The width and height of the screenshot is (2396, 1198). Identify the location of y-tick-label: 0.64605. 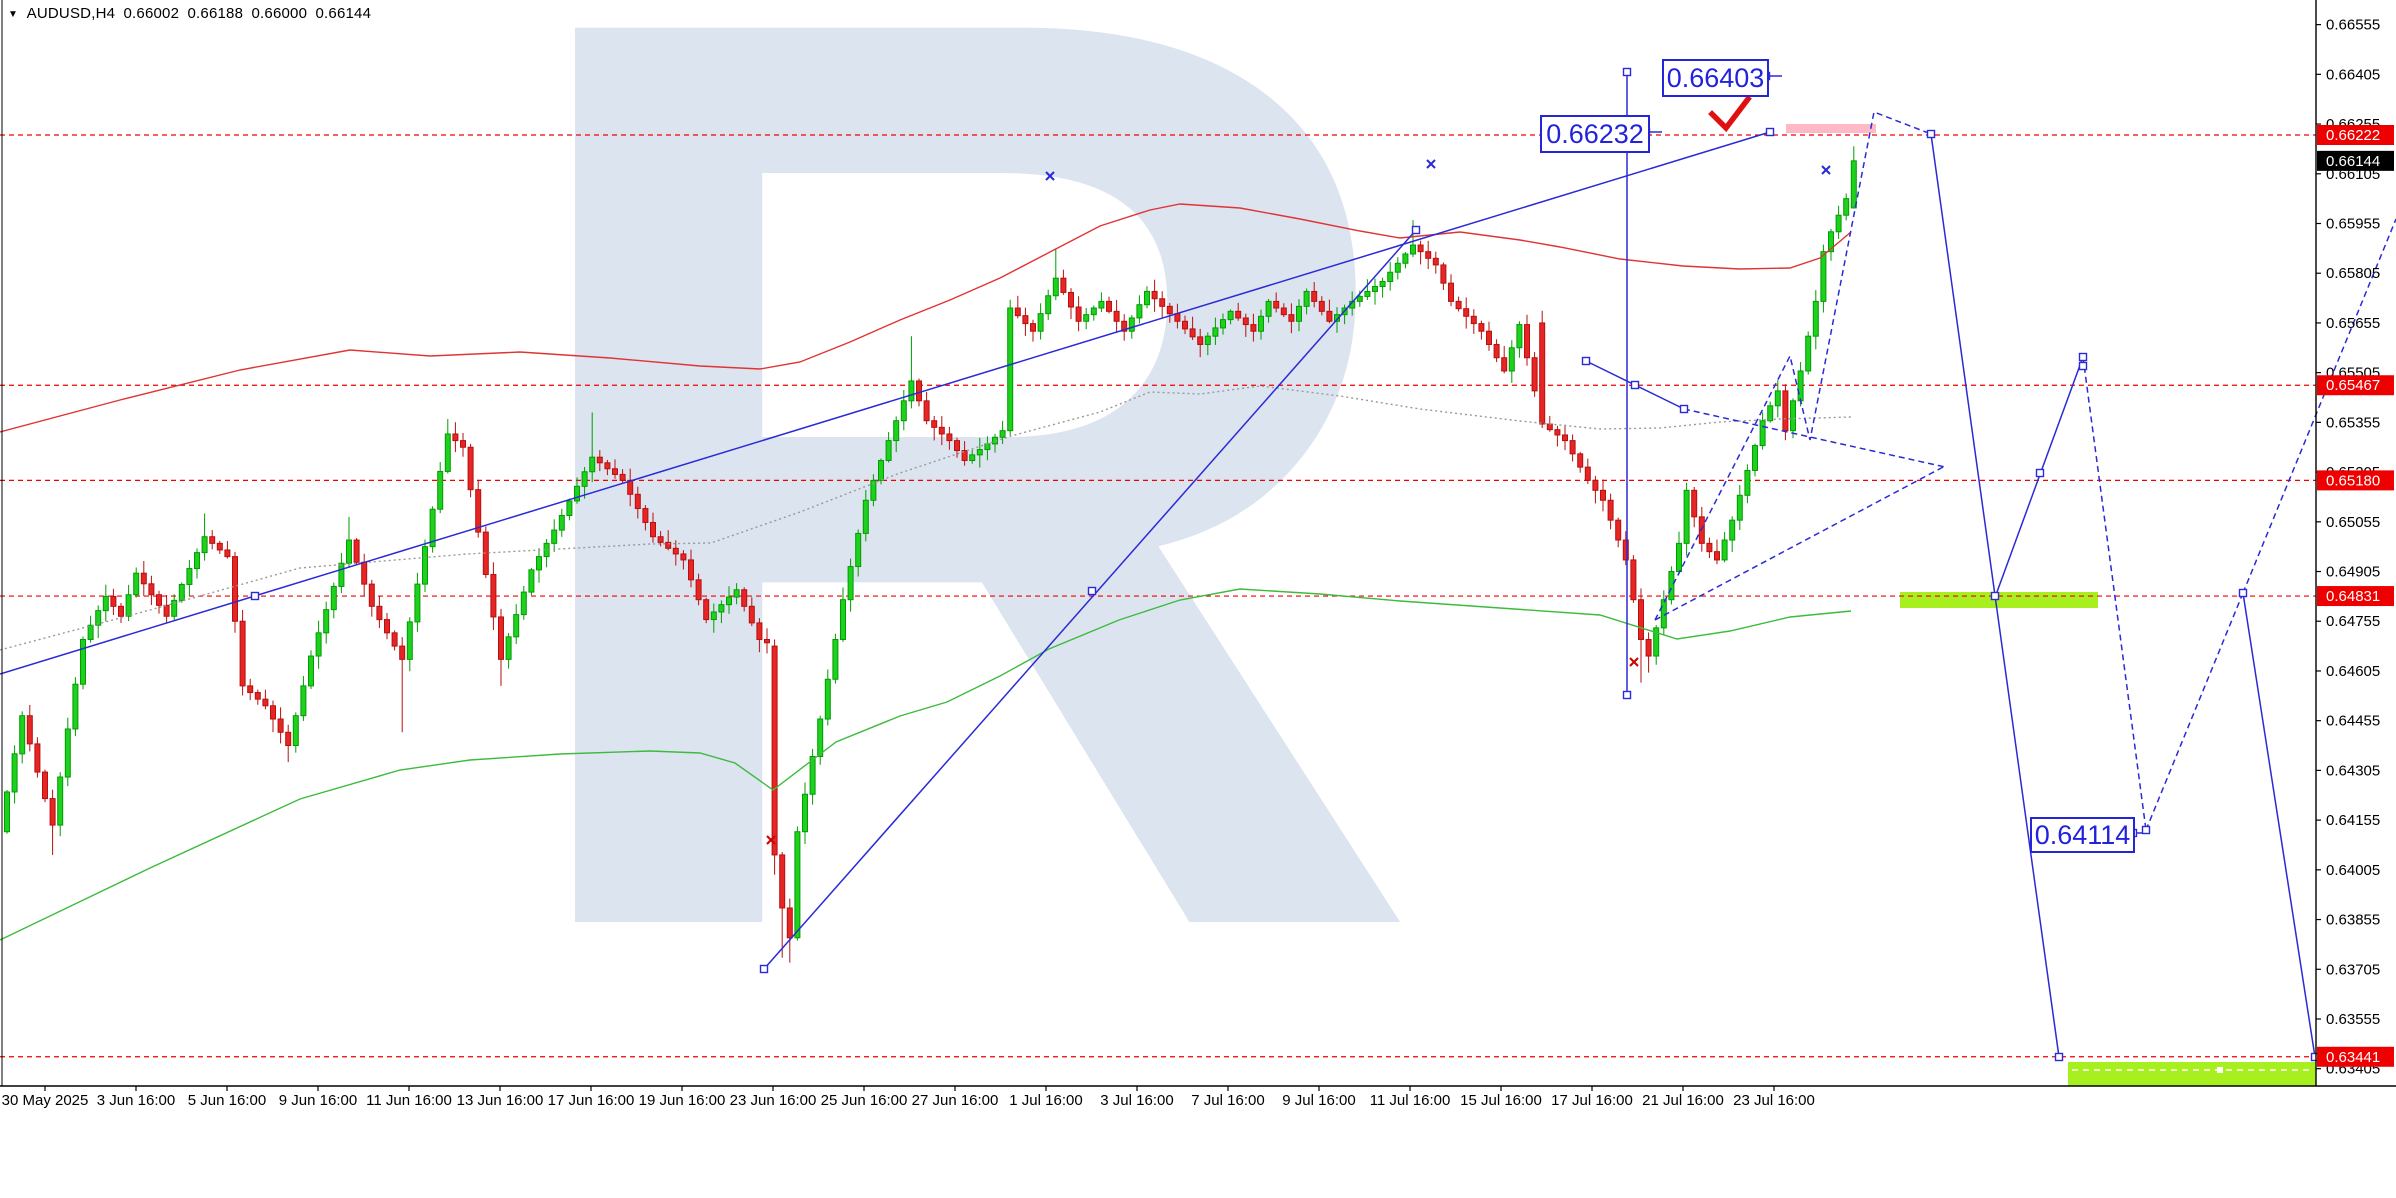
(2353, 671).